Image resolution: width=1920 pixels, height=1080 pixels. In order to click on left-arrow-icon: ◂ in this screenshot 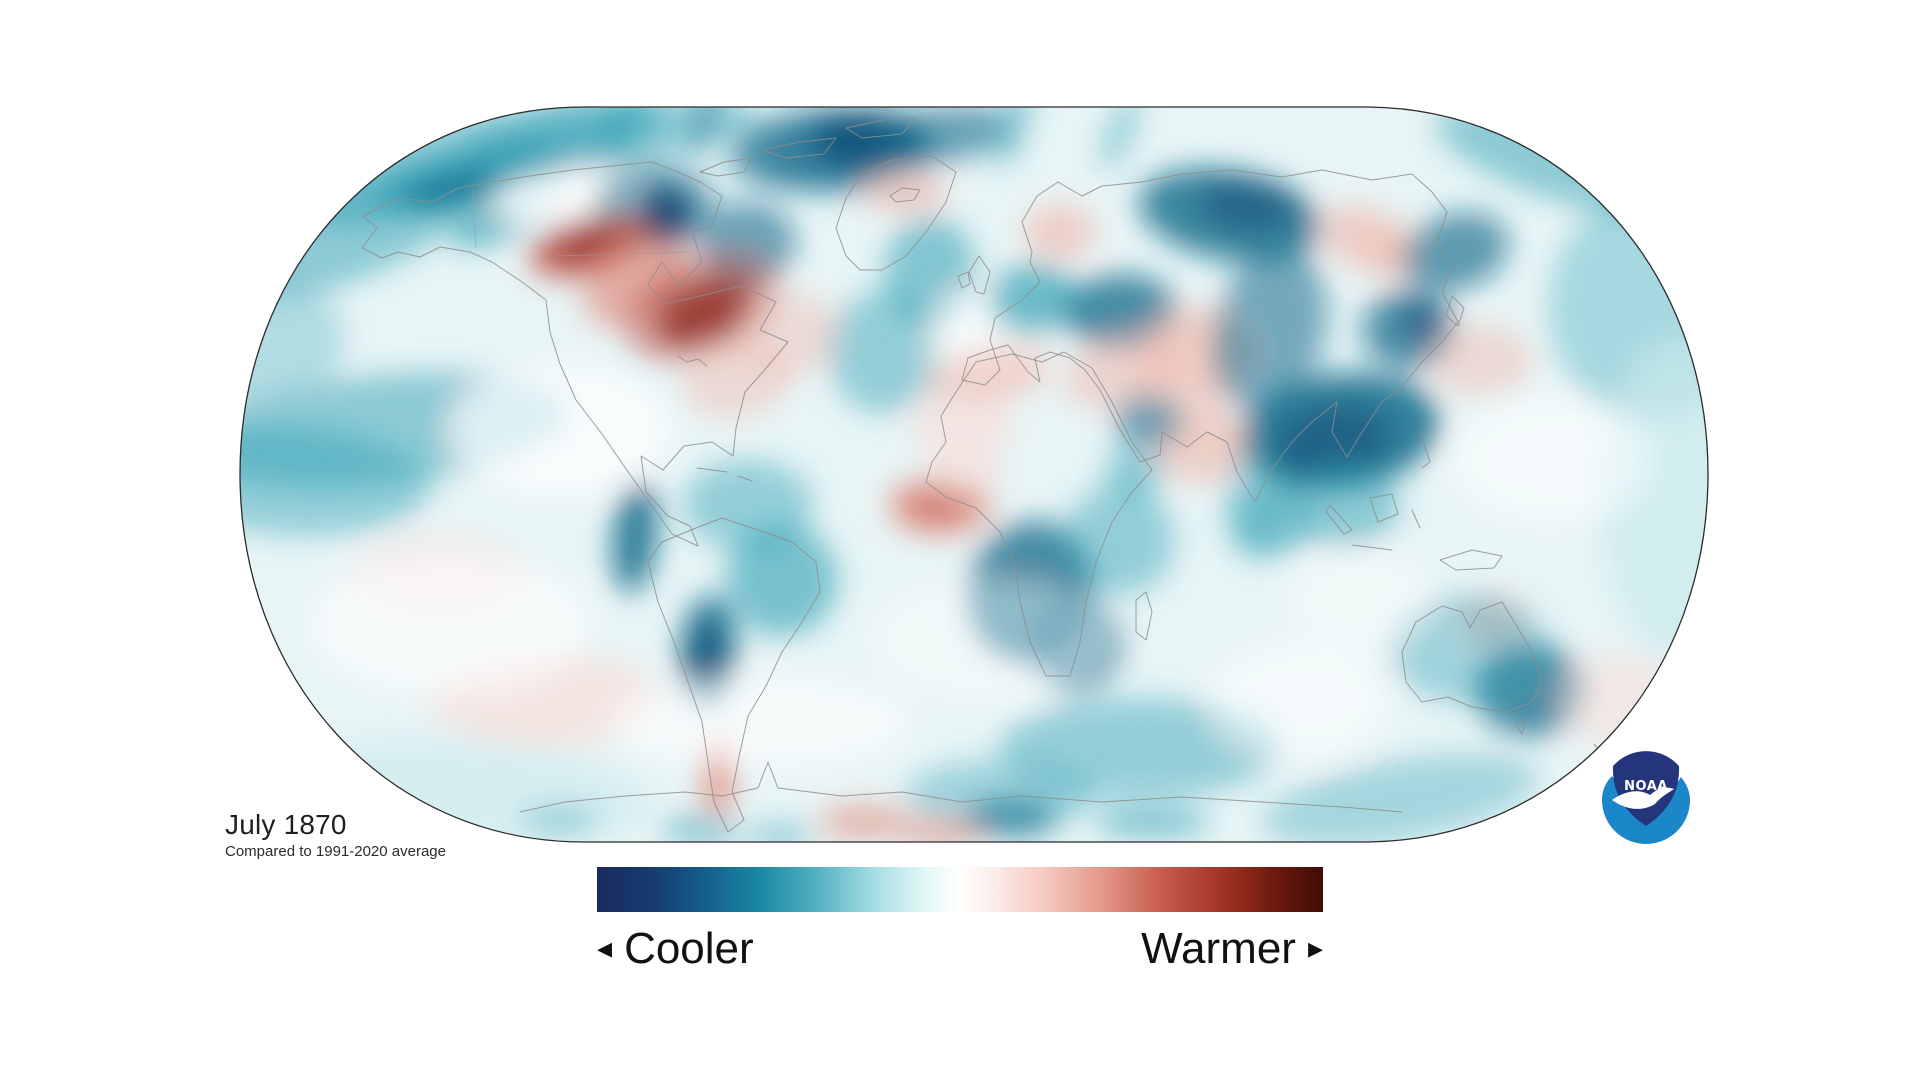, I will do `click(605, 948)`.